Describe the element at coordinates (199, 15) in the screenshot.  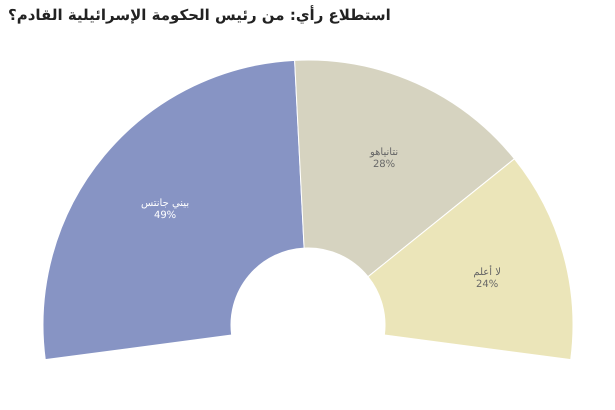
I see `chart-title: استطلاع رأي: من رئيس الحكومة الإسرائيلية القادم؟` at that location.